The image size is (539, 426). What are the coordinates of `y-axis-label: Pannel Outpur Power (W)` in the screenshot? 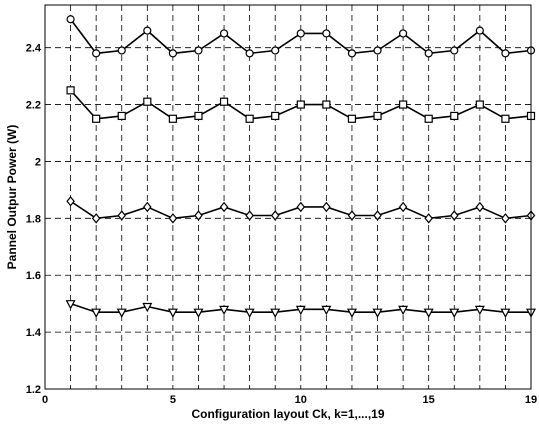 It's located at (12, 197).